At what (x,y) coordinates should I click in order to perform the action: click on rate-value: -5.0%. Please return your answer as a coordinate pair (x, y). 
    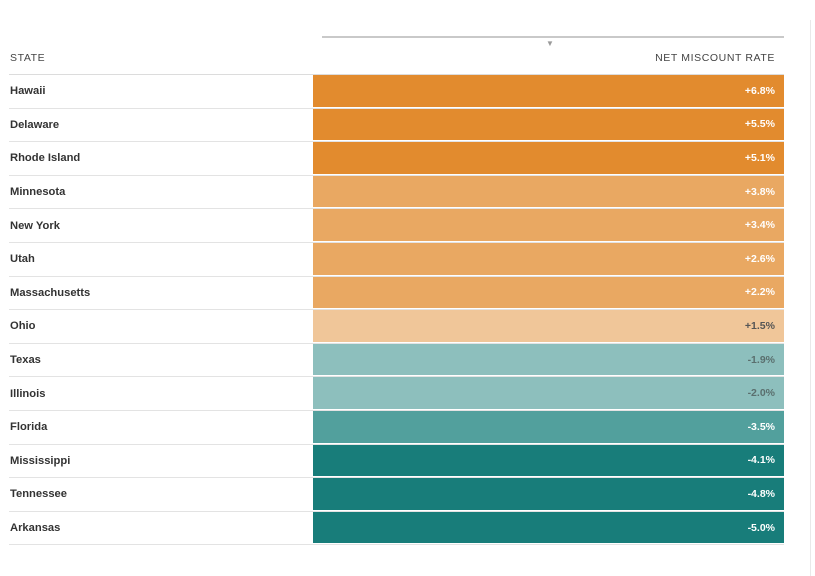
    Looking at the image, I should click on (761, 527).